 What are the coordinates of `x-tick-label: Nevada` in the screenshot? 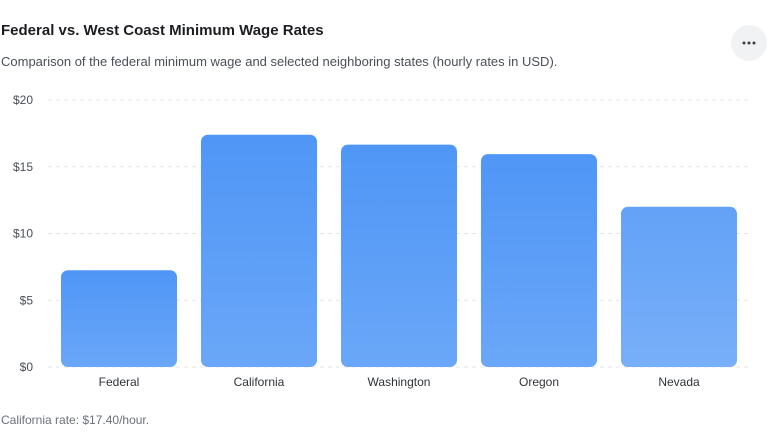 It's located at (679, 382).